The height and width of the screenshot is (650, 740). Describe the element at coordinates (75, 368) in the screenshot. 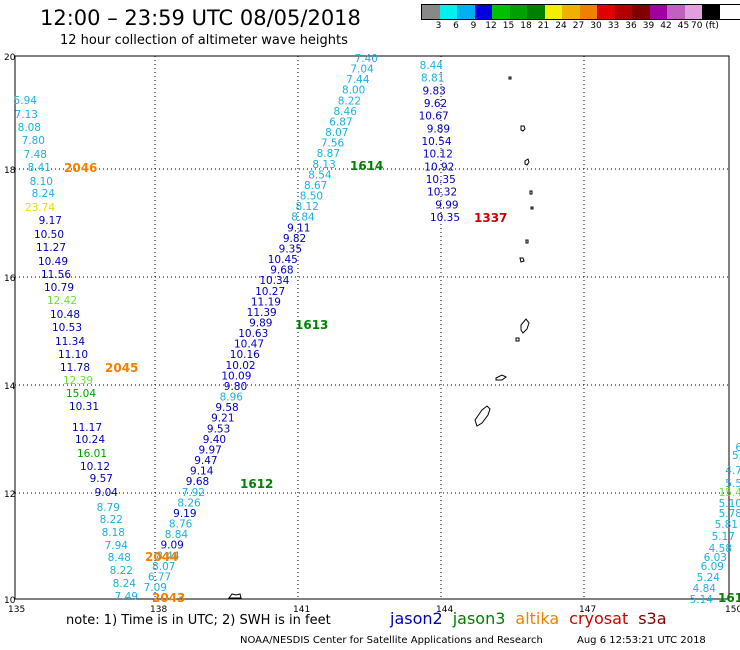

I see `swh-value: 11.78` at that location.